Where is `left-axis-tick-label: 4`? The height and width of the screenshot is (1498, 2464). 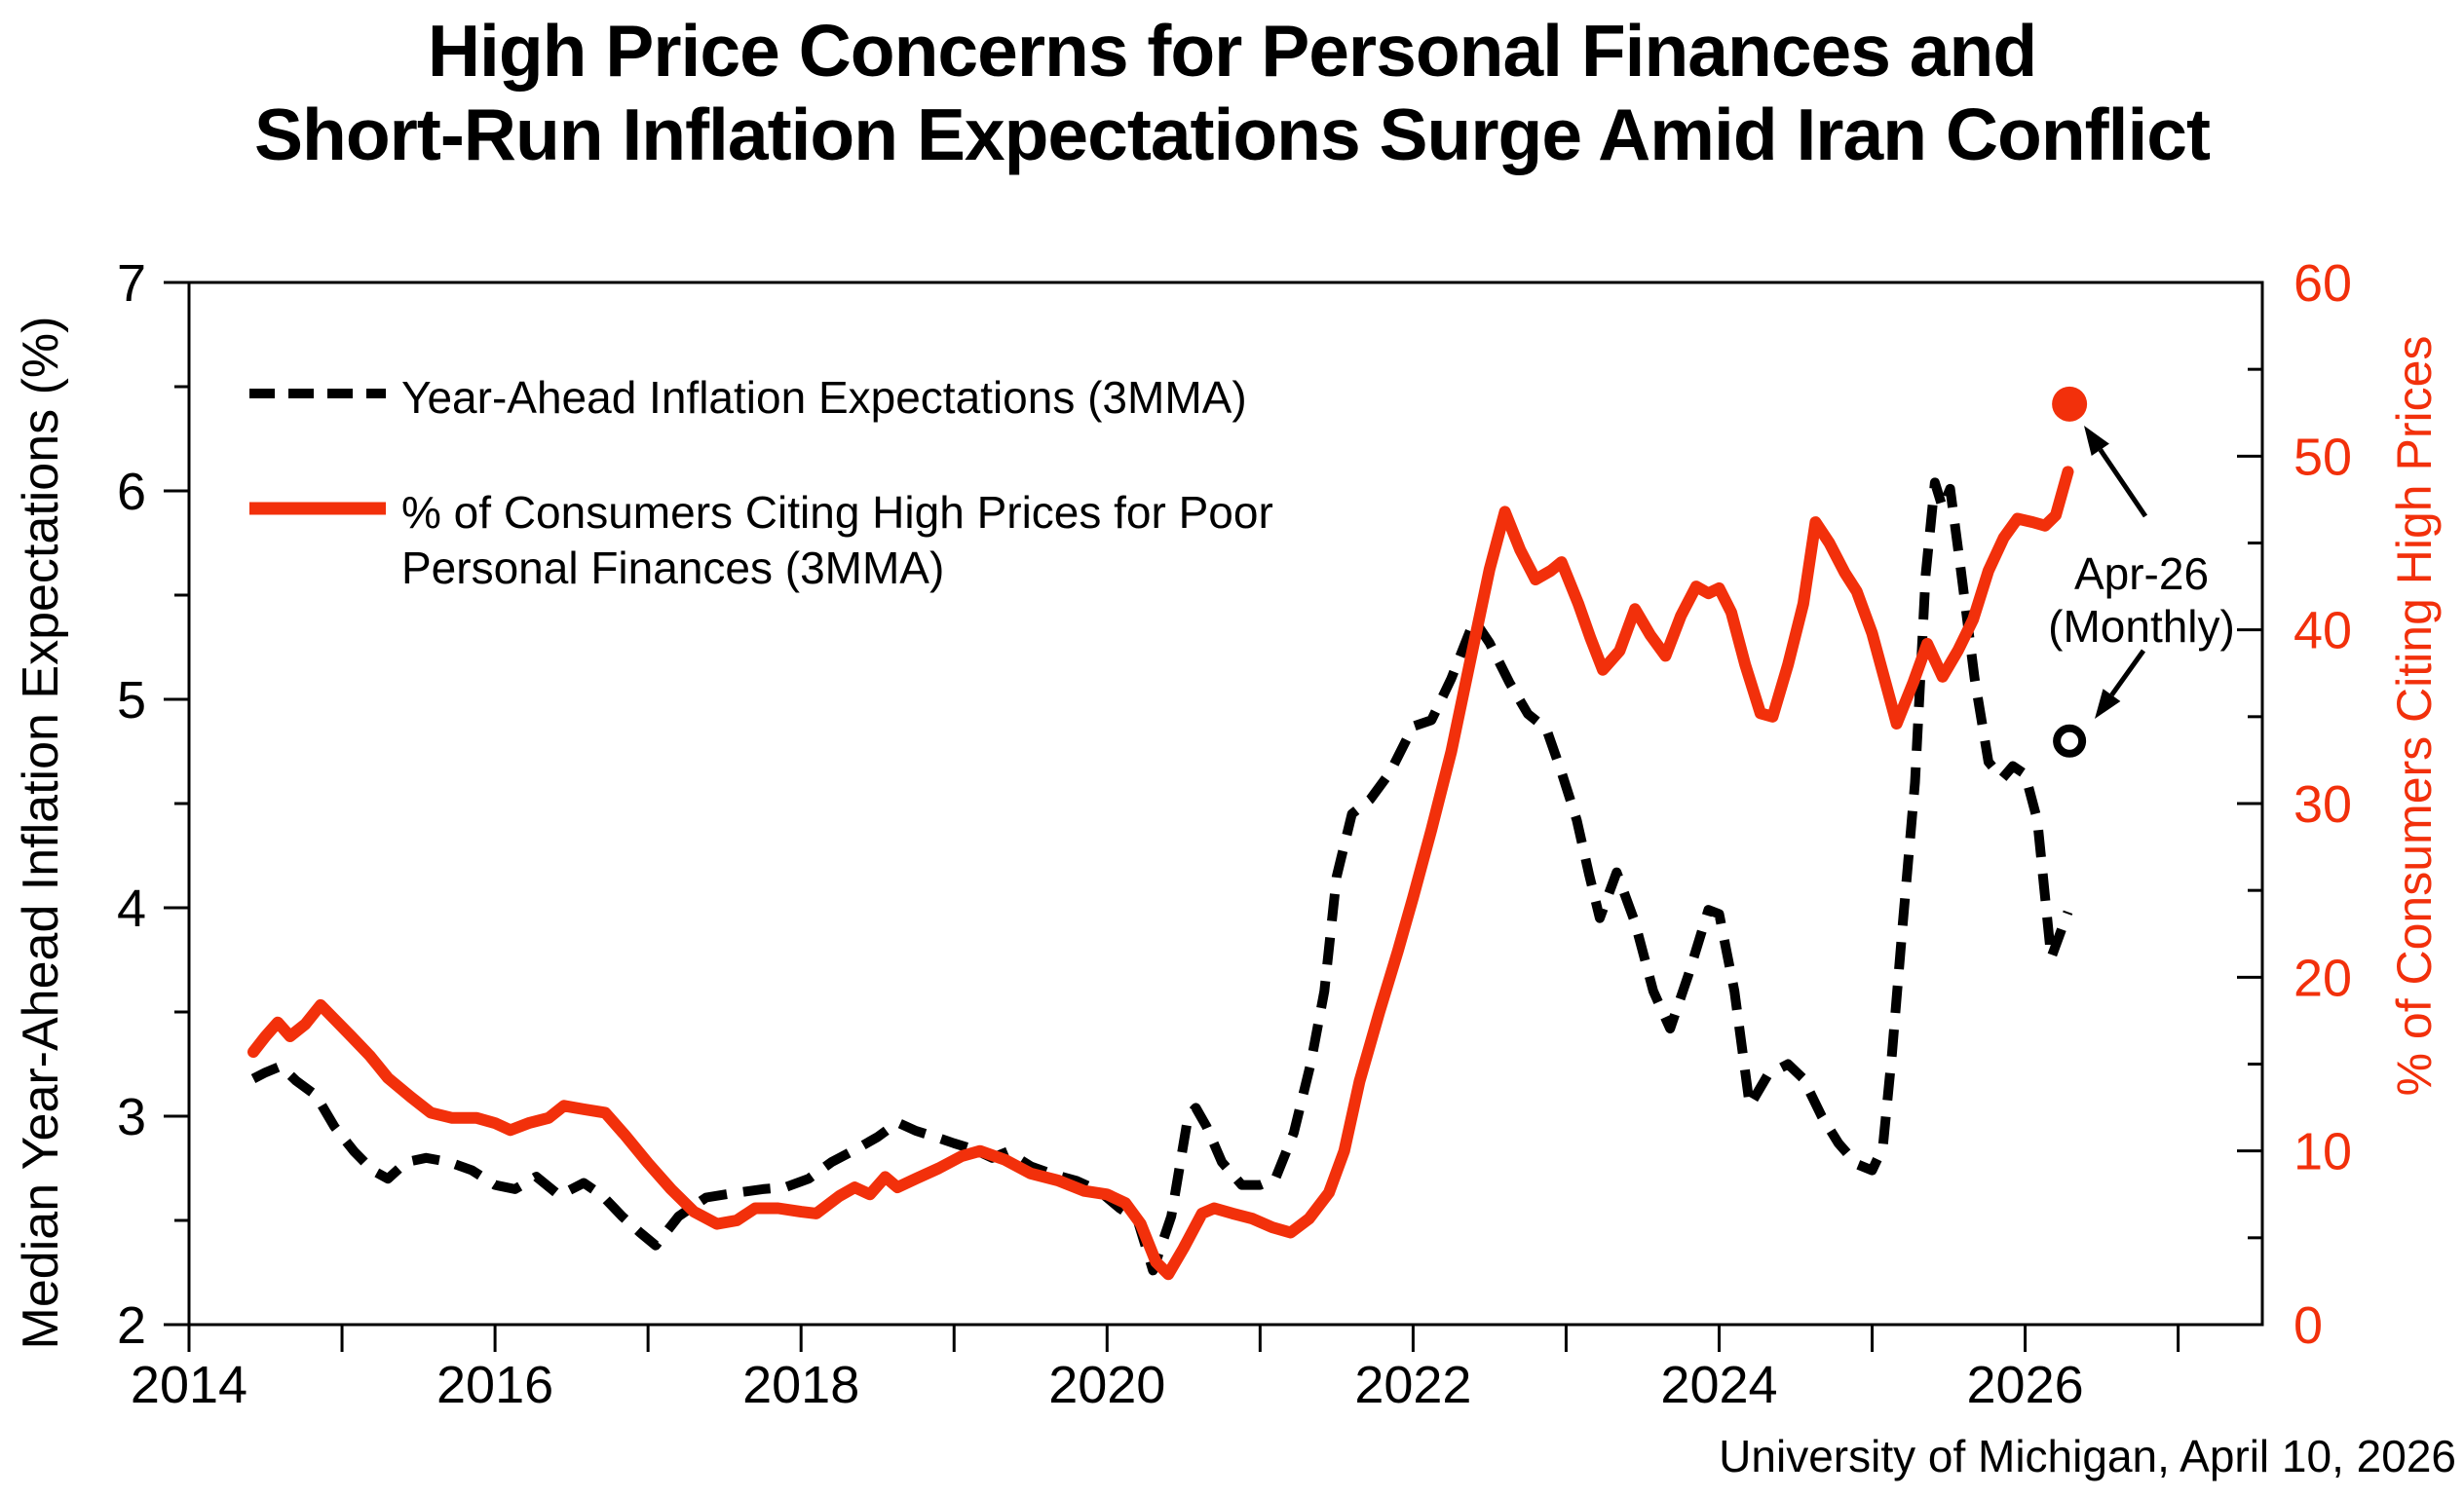
left-axis-tick-label: 4 is located at coordinates (131, 909).